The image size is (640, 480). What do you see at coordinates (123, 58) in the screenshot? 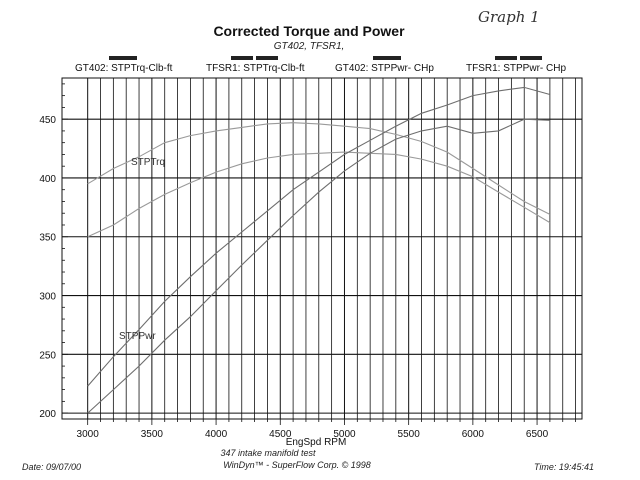
I see `legend-swatch-gt402-torque` at bounding box center [123, 58].